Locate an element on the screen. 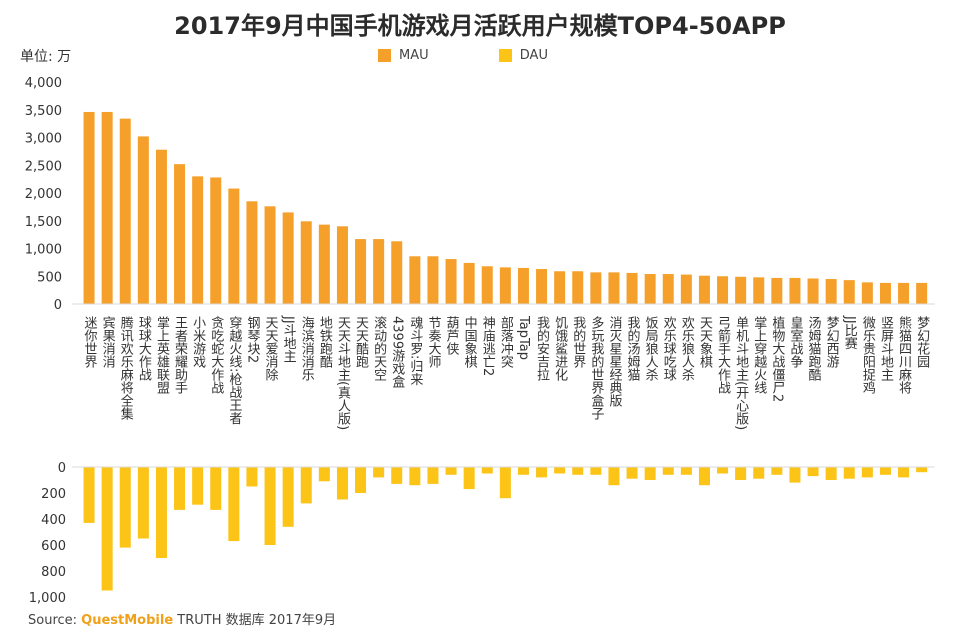 The width and height of the screenshot is (960, 638). category-label: 我的世界 is located at coordinates (578, 342).